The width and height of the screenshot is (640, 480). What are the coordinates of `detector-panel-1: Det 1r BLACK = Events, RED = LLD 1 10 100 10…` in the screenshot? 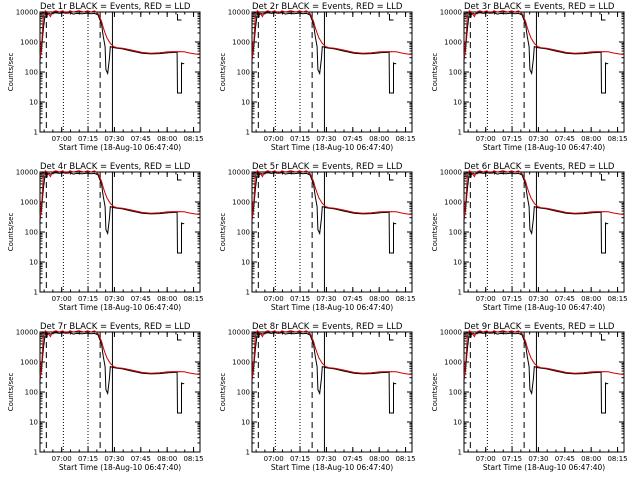 It's located at (105, 77).